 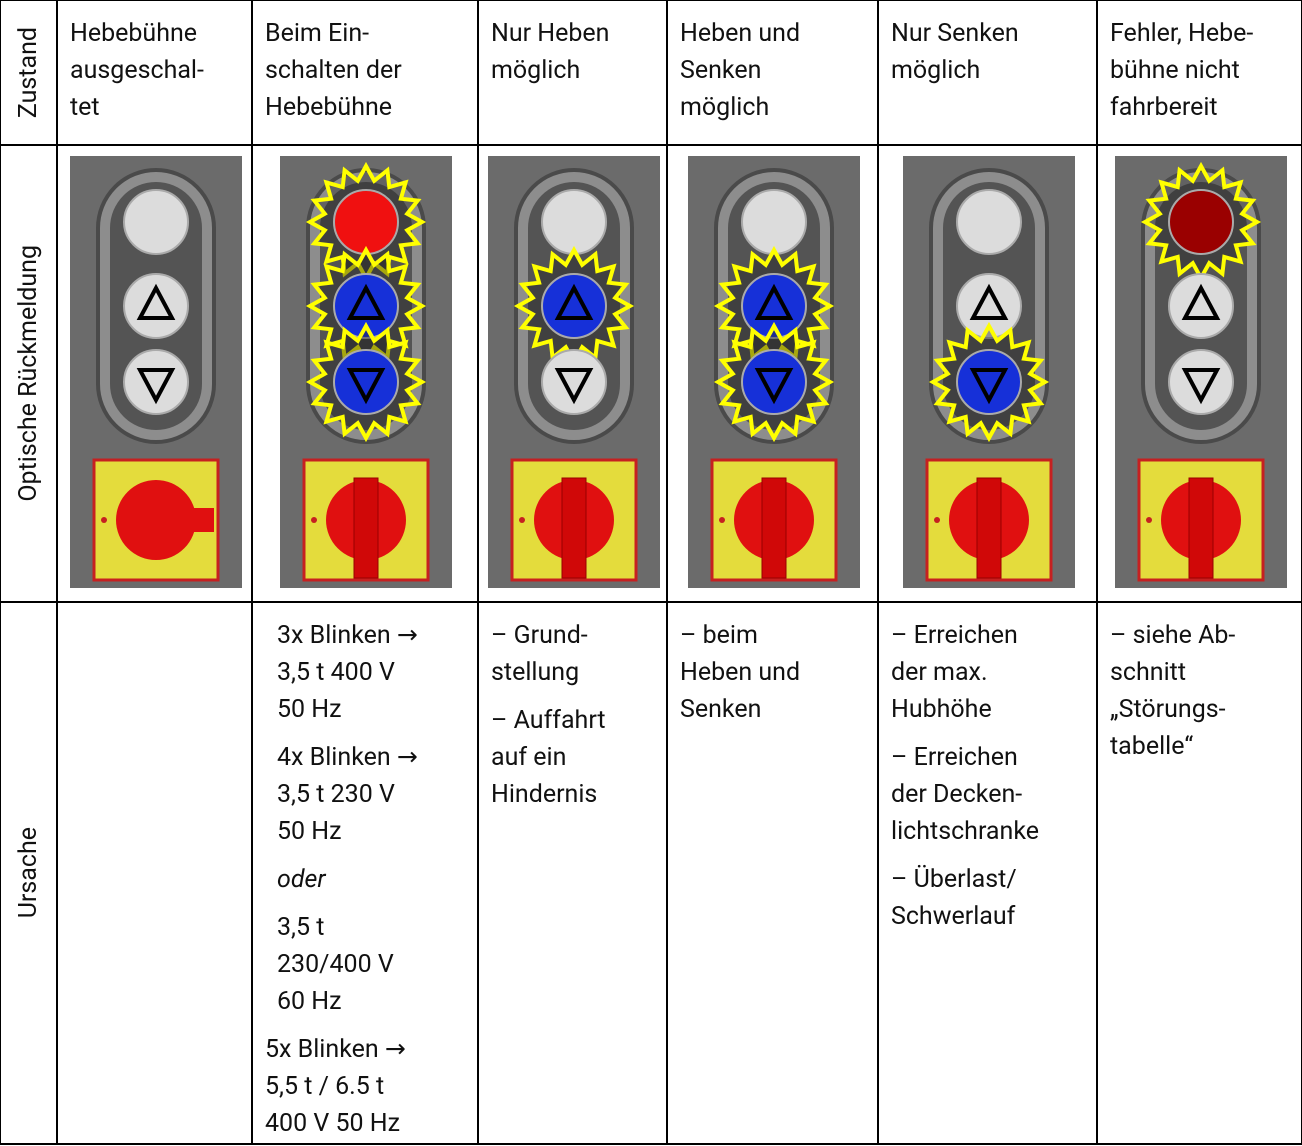 What do you see at coordinates (1148, 672) in the screenshot?
I see `text-line: schnitt` at bounding box center [1148, 672].